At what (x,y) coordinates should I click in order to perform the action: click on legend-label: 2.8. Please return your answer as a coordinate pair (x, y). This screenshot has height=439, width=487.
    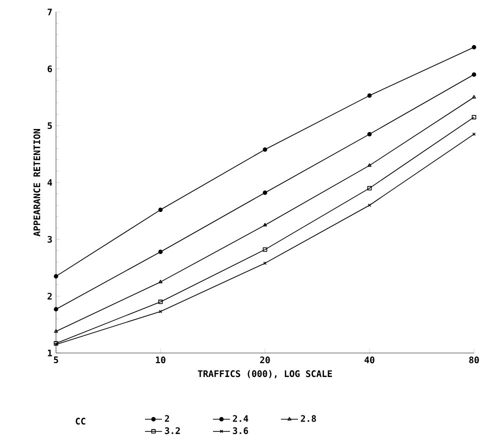
    Looking at the image, I should click on (308, 418).